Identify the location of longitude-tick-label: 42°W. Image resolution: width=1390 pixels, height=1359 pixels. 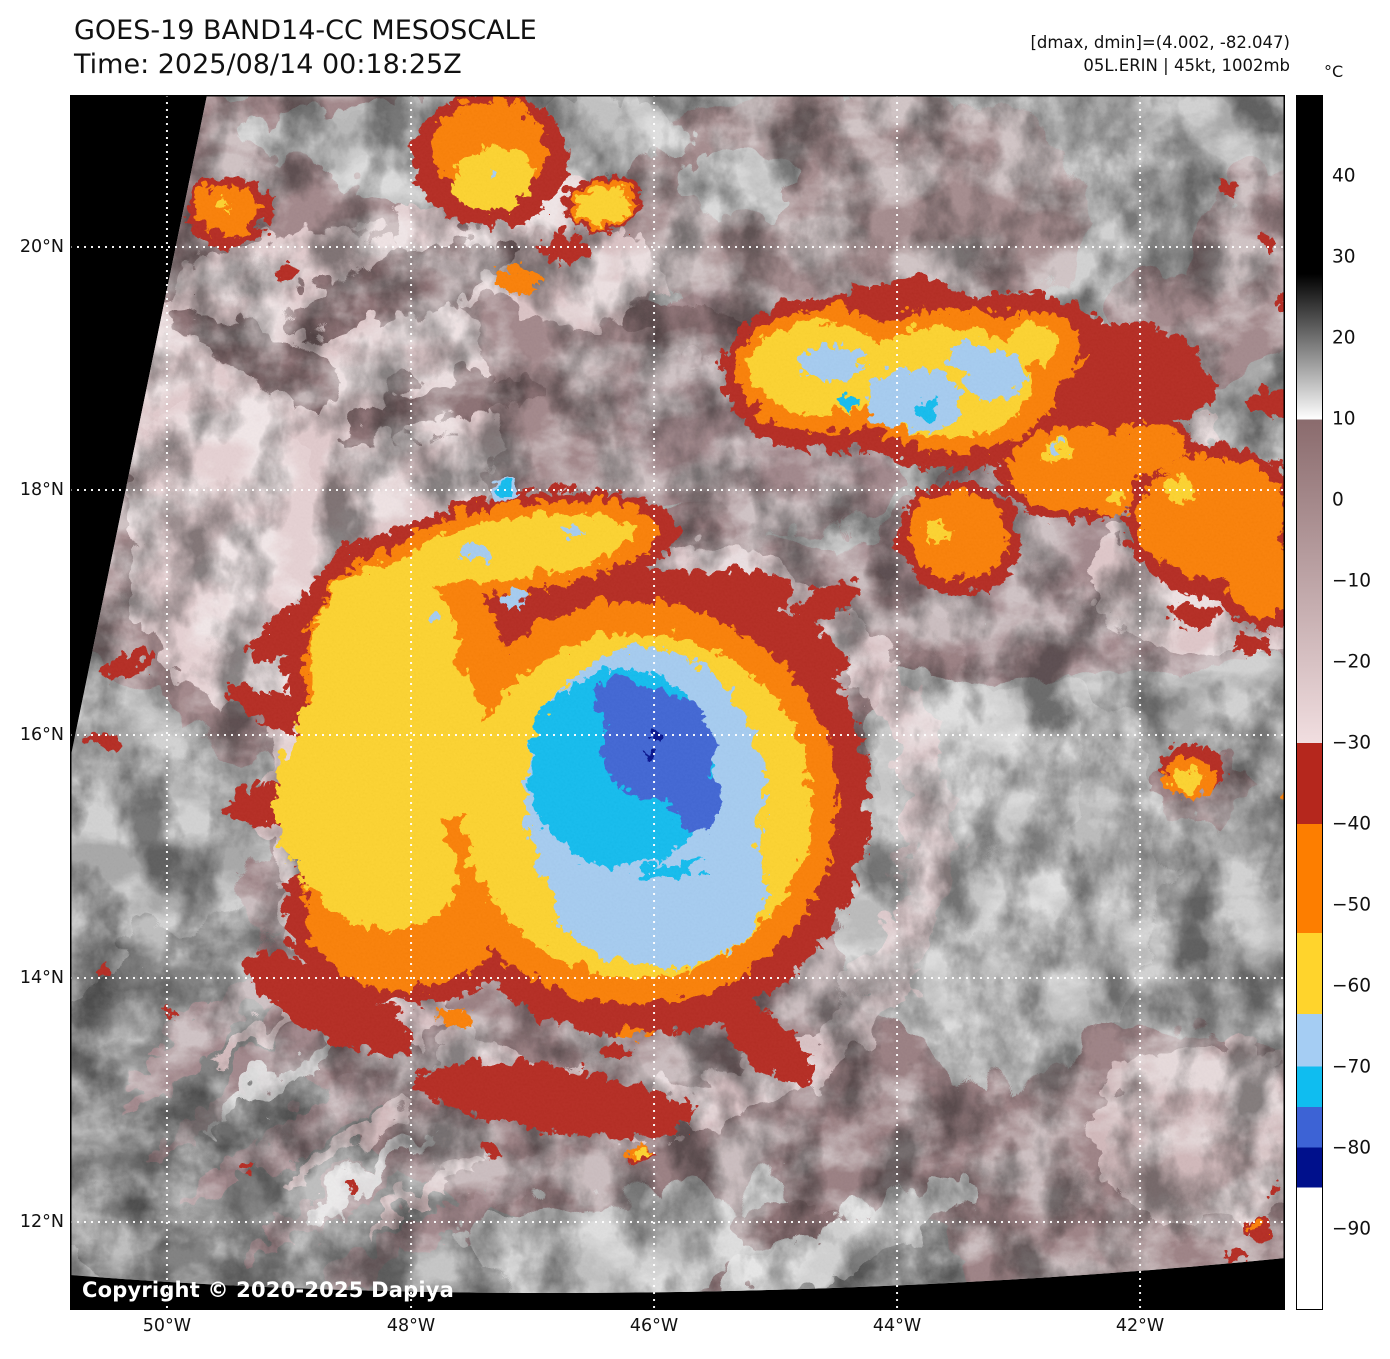
(1140, 1326).